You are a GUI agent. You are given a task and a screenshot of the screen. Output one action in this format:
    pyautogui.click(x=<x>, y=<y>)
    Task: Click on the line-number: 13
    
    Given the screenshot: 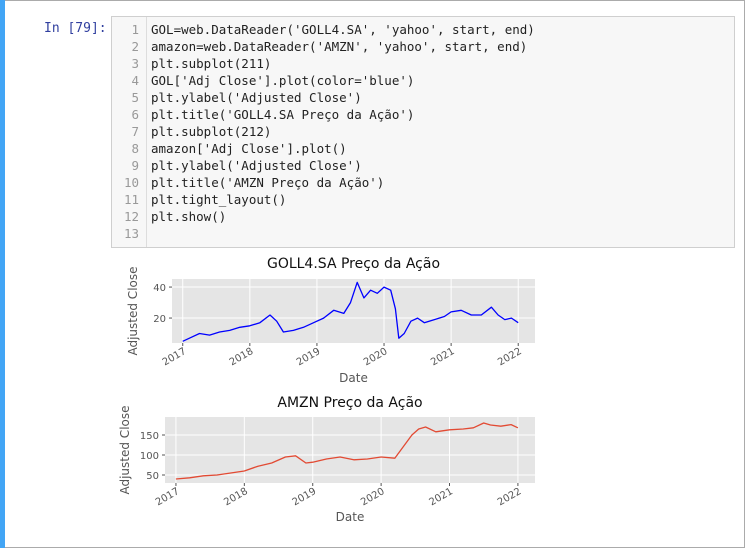 What is the action you would take?
    pyautogui.click(x=131, y=233)
    